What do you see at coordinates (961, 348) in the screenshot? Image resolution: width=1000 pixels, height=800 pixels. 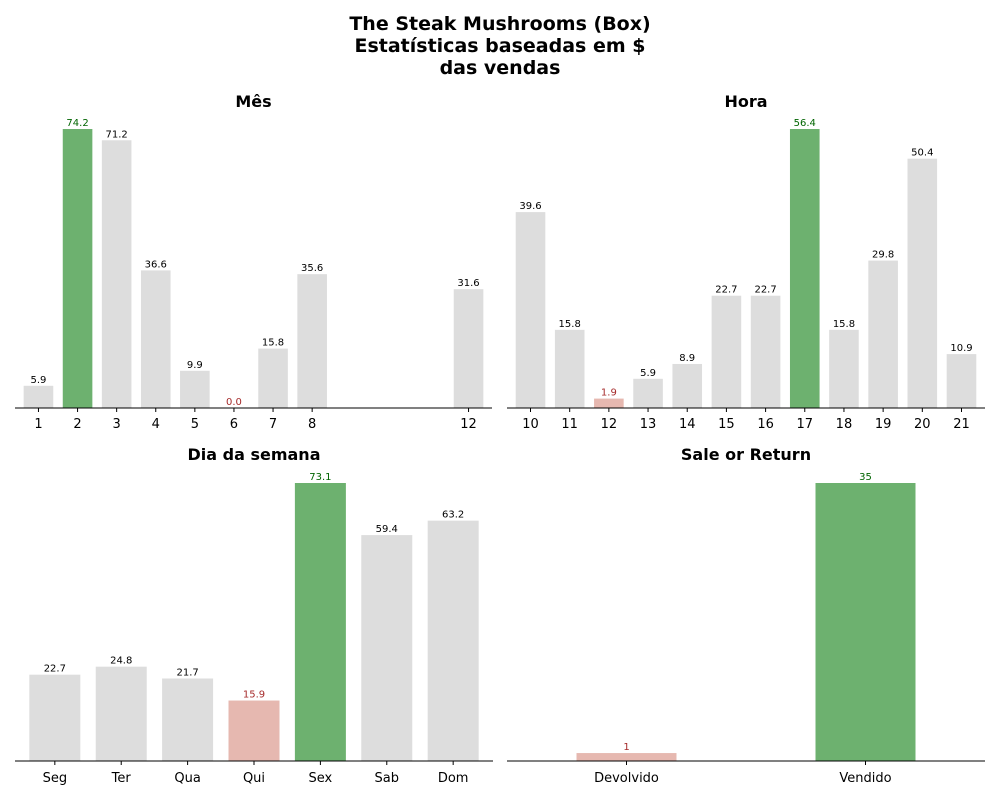 I see `data-label: 10.9` at bounding box center [961, 348].